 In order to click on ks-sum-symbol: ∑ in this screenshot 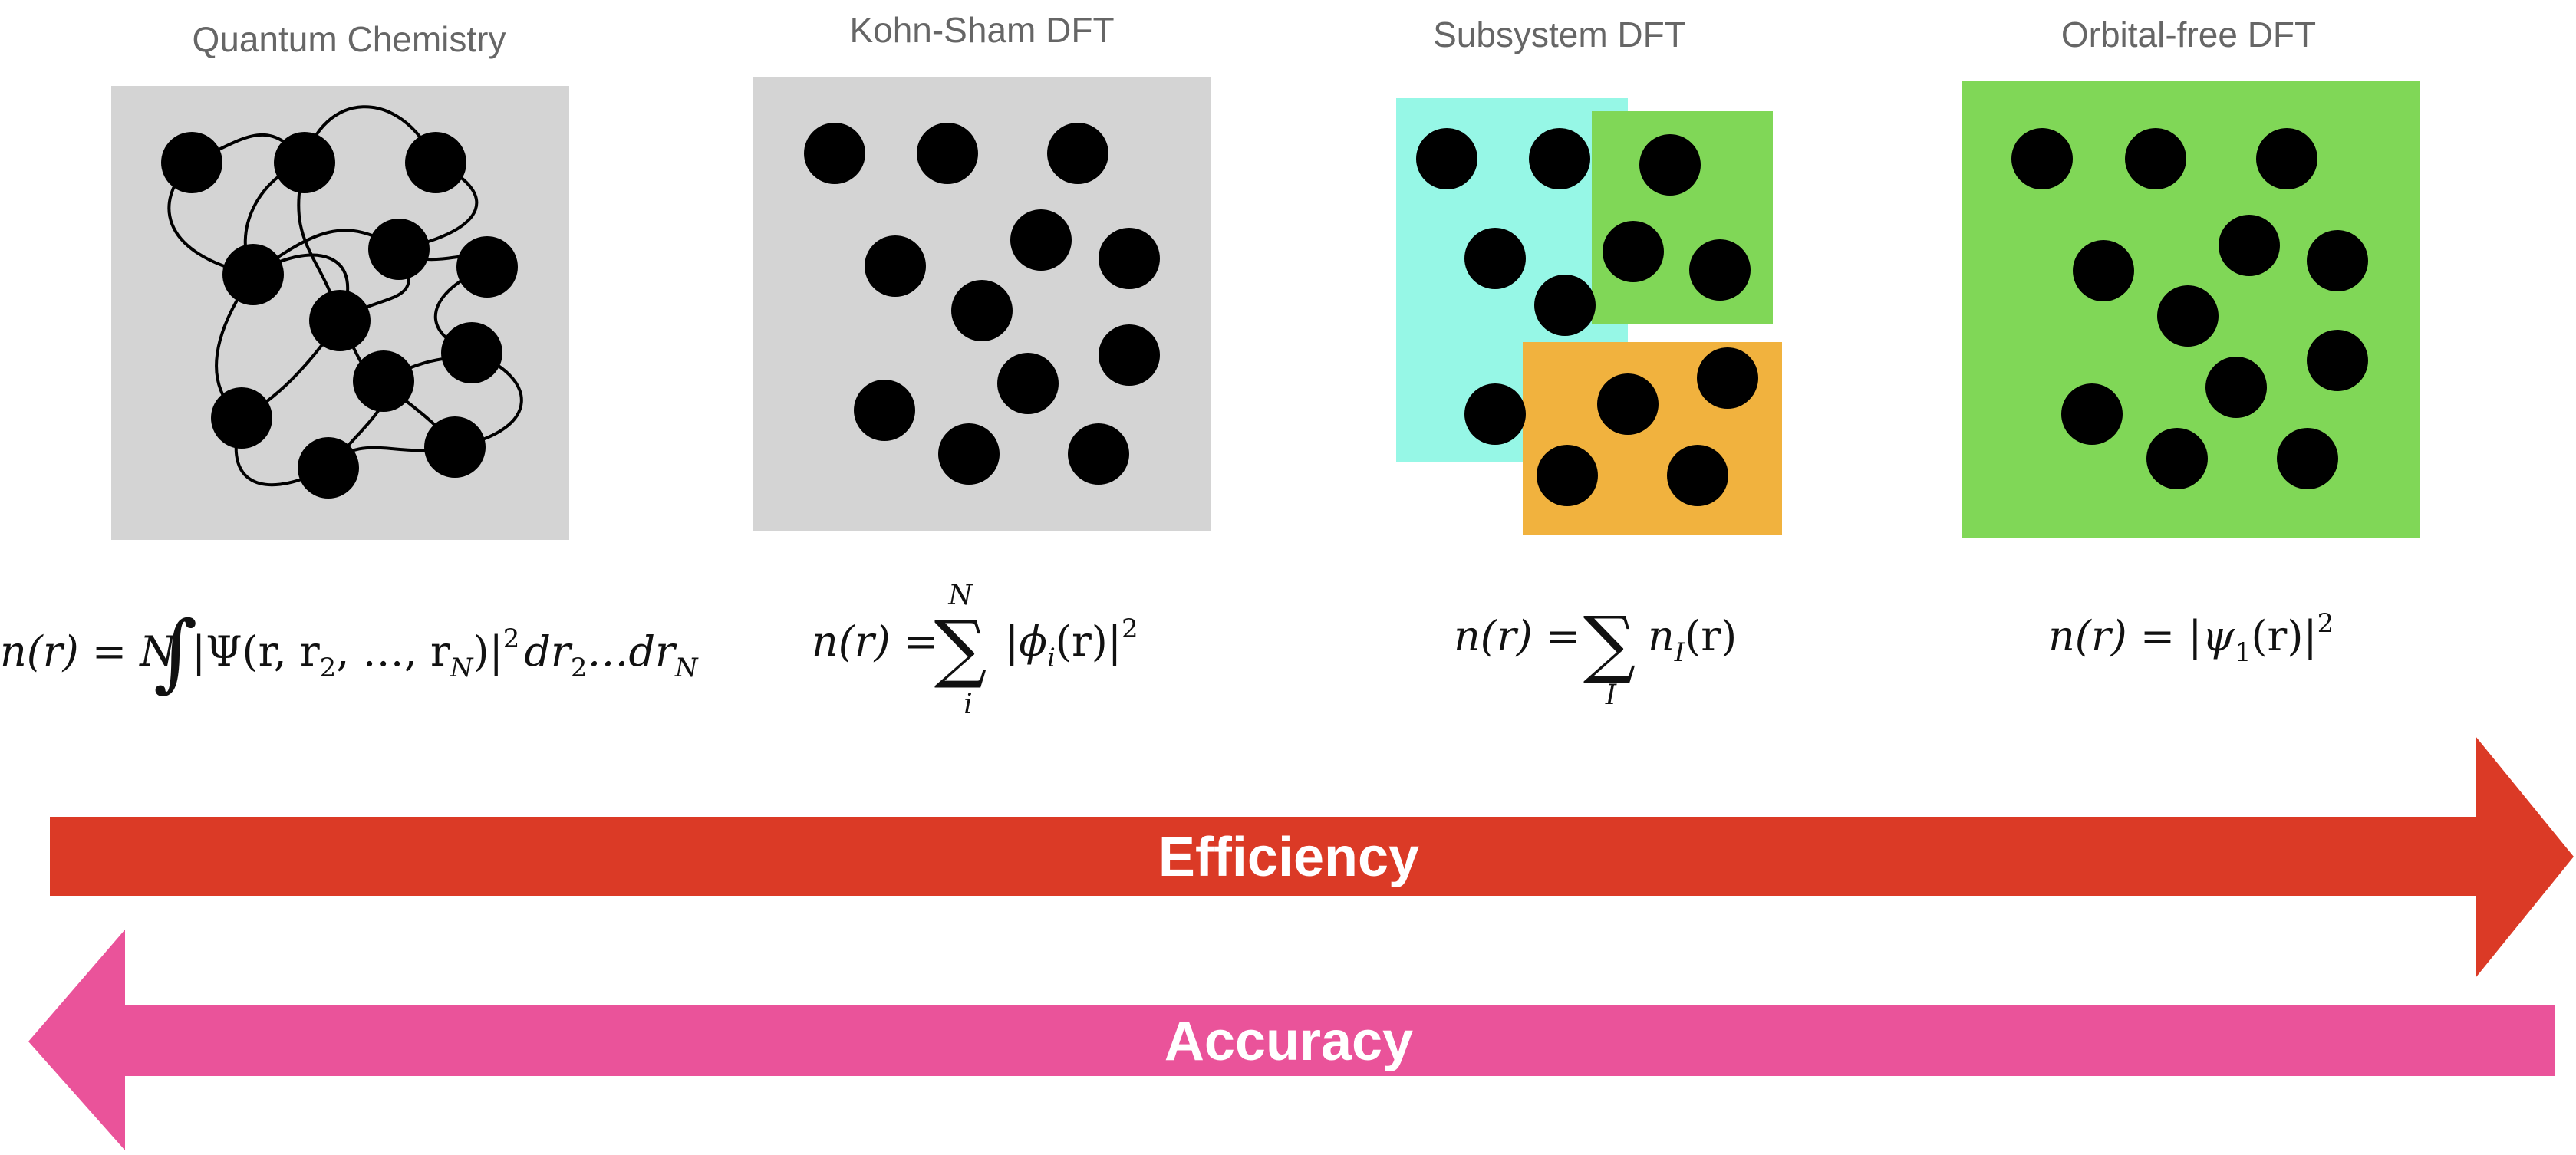, I will do `click(960, 648)`.